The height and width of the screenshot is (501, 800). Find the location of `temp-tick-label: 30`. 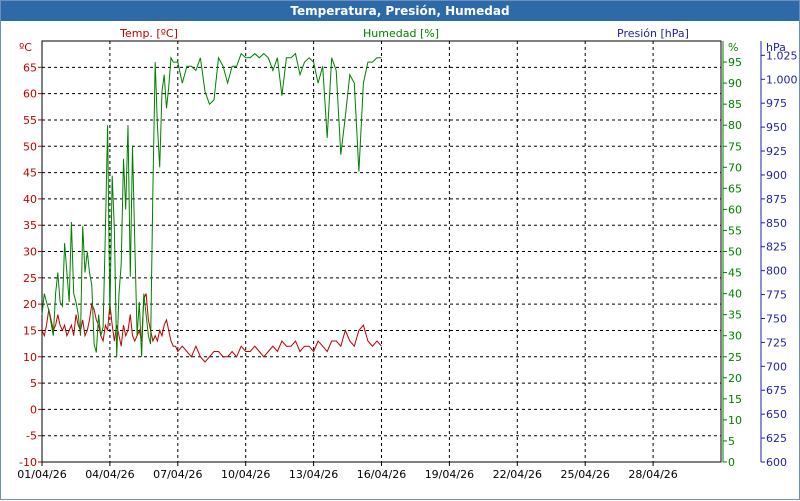

temp-tick-label: 30 is located at coordinates (30, 252).